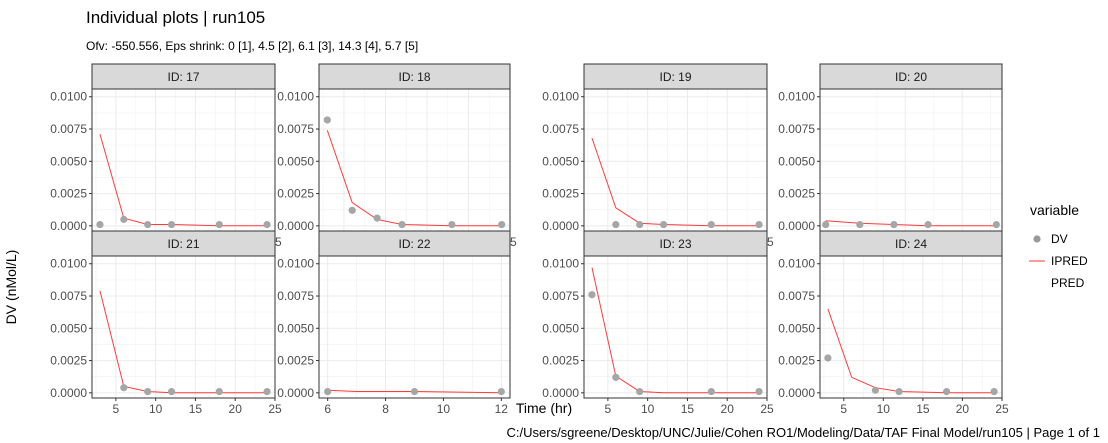 This screenshot has height=443, width=1108. I want to click on legend-title: variable, so click(1054, 210).